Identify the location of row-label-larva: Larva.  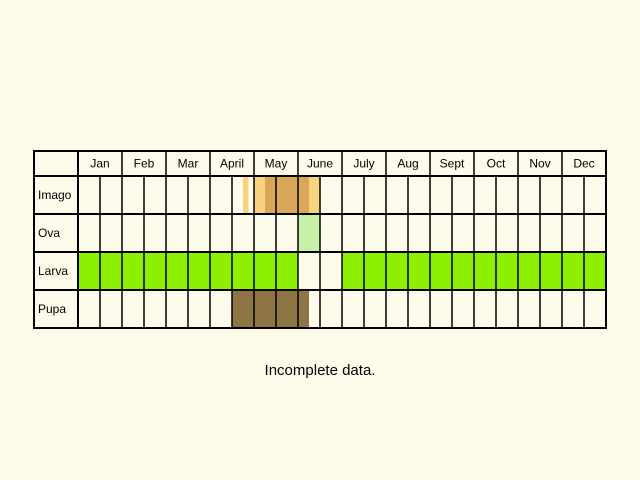
(53, 271).